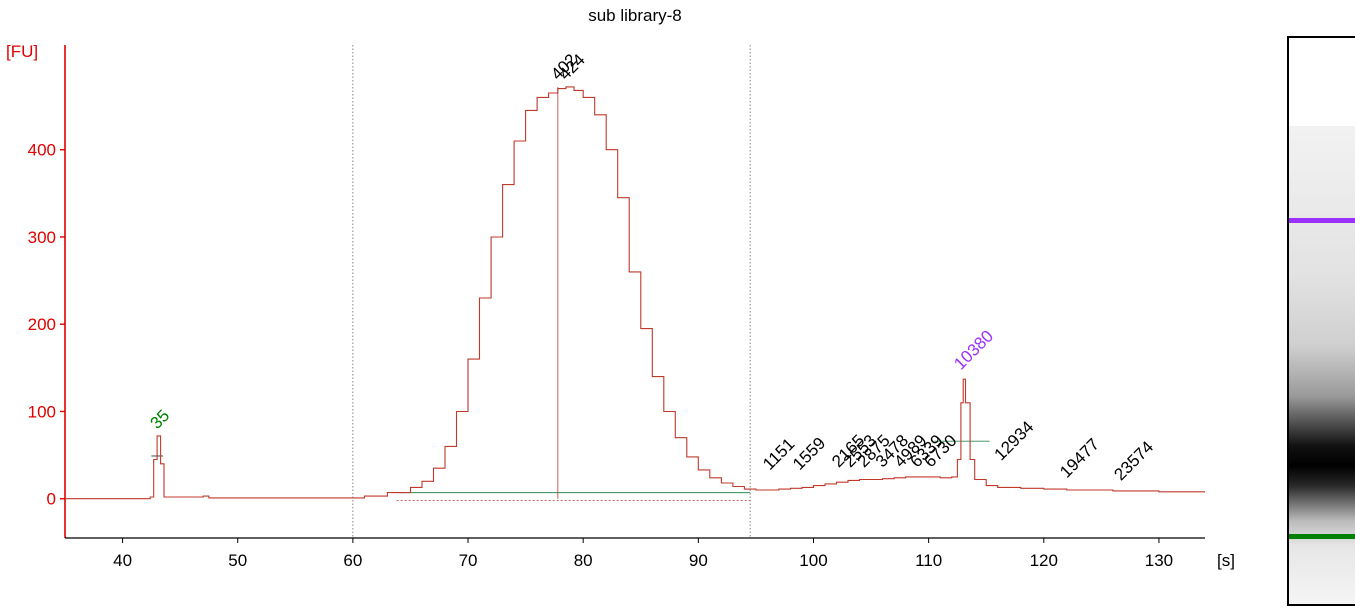 Image resolution: width=1355 pixels, height=607 pixels. What do you see at coordinates (583, 560) in the screenshot?
I see `x-tick-label: 80` at bounding box center [583, 560].